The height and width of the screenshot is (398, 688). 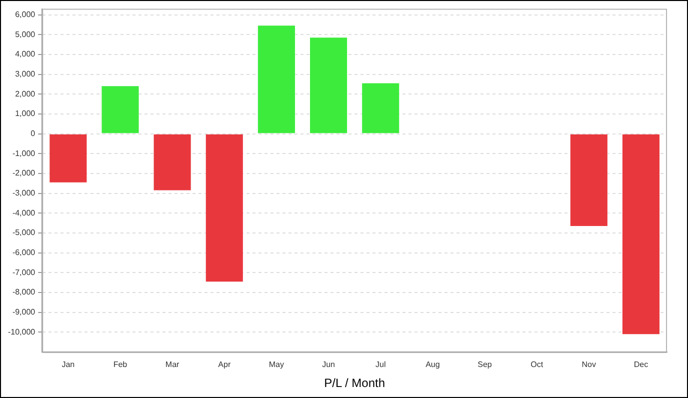 I want to click on y-tick-label: -3,000, so click(x=24, y=193).